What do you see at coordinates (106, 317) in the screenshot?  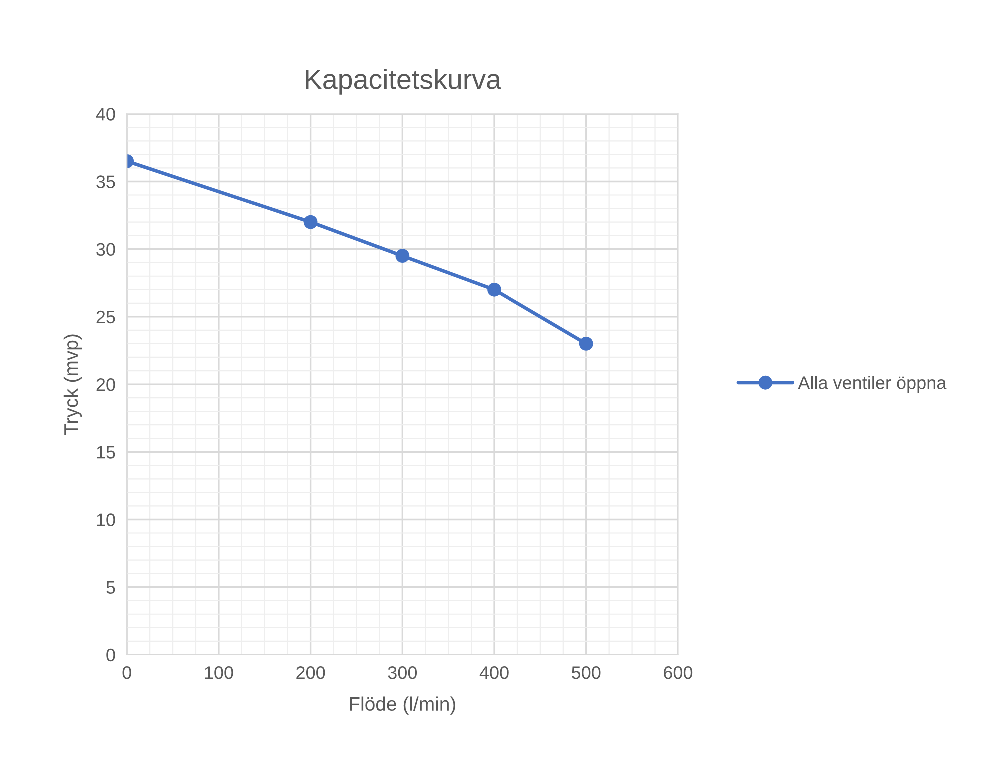 I see `y-tick-label: 25` at bounding box center [106, 317].